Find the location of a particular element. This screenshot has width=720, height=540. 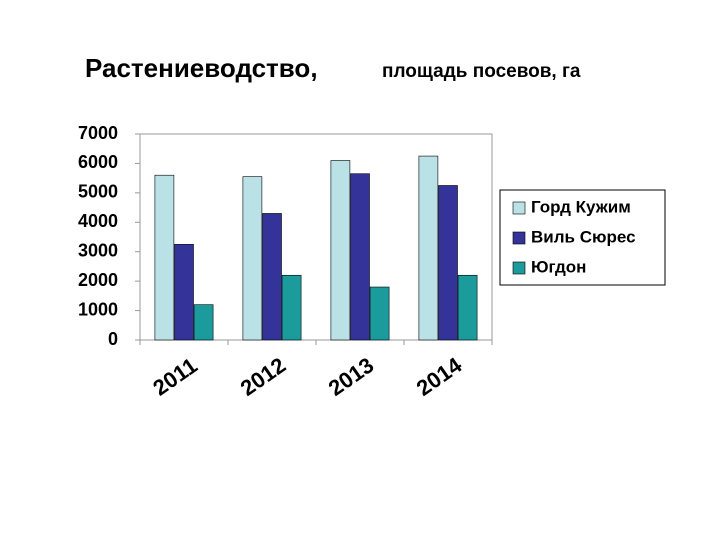

y-tick-label: 2000 is located at coordinates (98, 280).